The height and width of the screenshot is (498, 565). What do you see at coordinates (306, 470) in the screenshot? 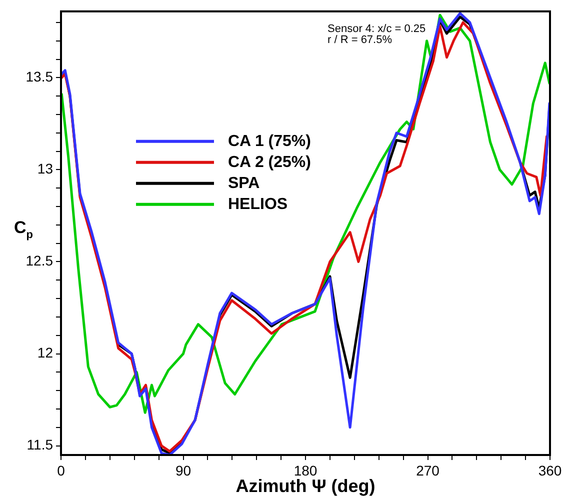
I see `x-tick-label: 180` at bounding box center [306, 470].